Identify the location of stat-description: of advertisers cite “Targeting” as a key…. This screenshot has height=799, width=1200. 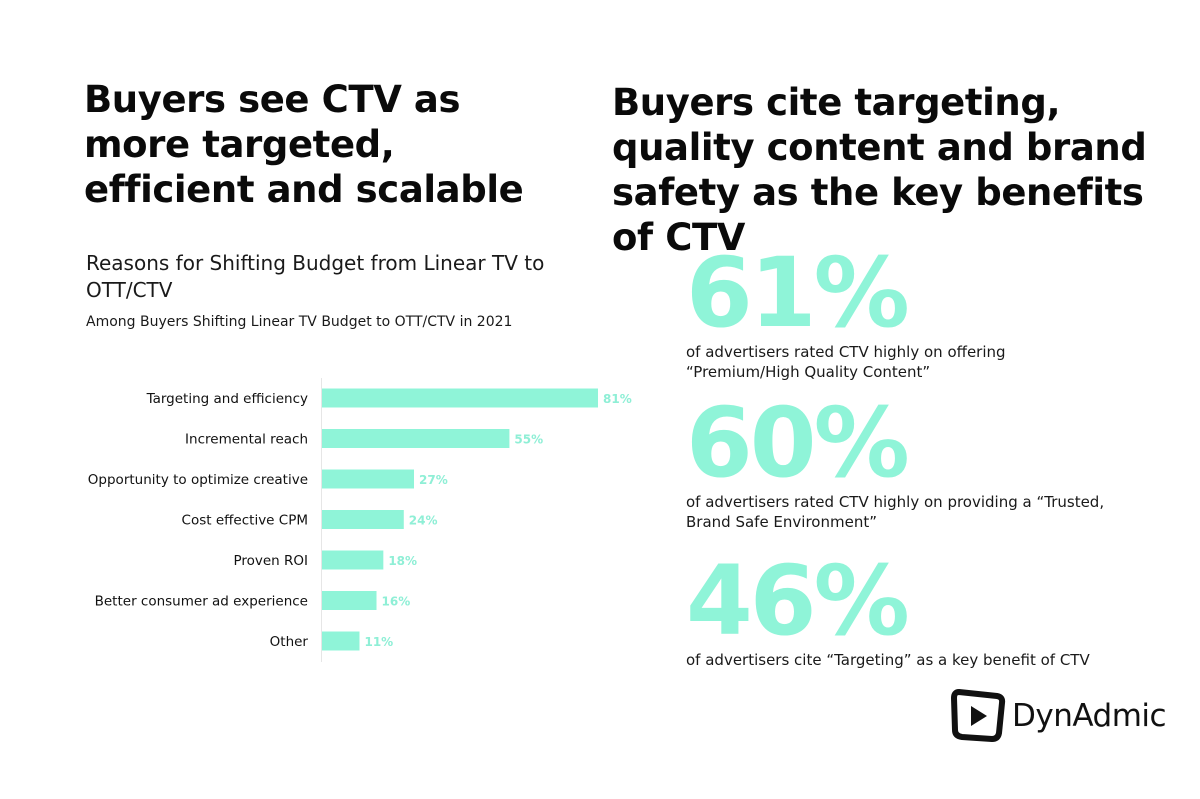
(888, 660).